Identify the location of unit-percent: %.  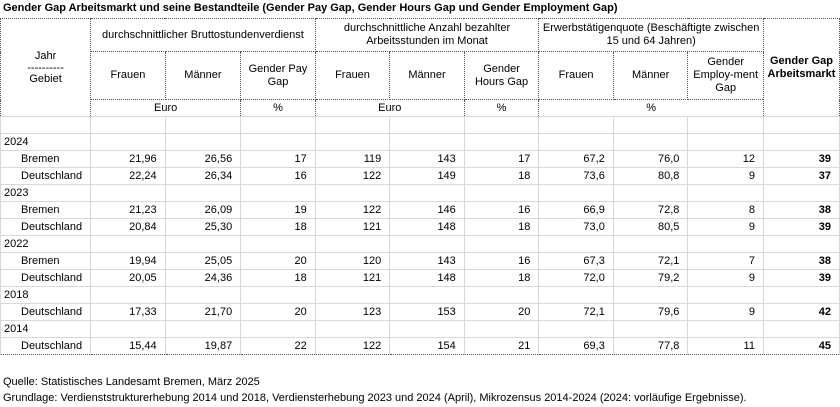
(501, 108).